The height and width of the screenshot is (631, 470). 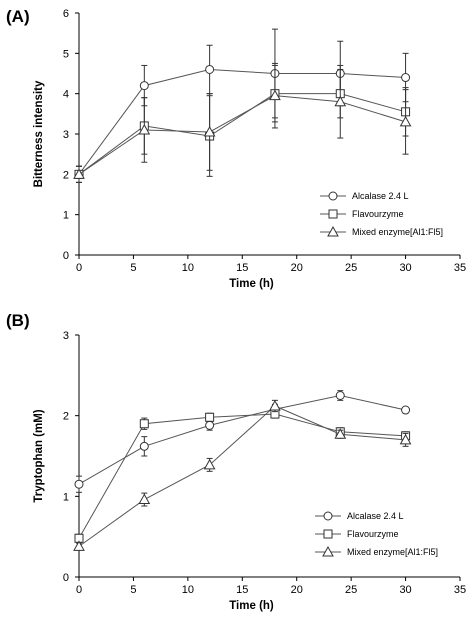 I want to click on series-circle, so click(x=242, y=441).